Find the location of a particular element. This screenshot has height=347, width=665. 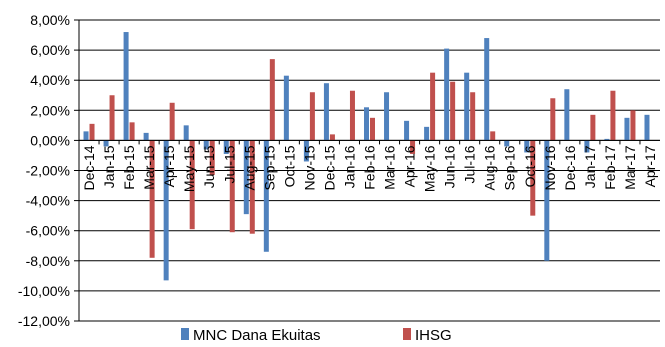

x-tick-label: Aug-15 is located at coordinates (249, 167).